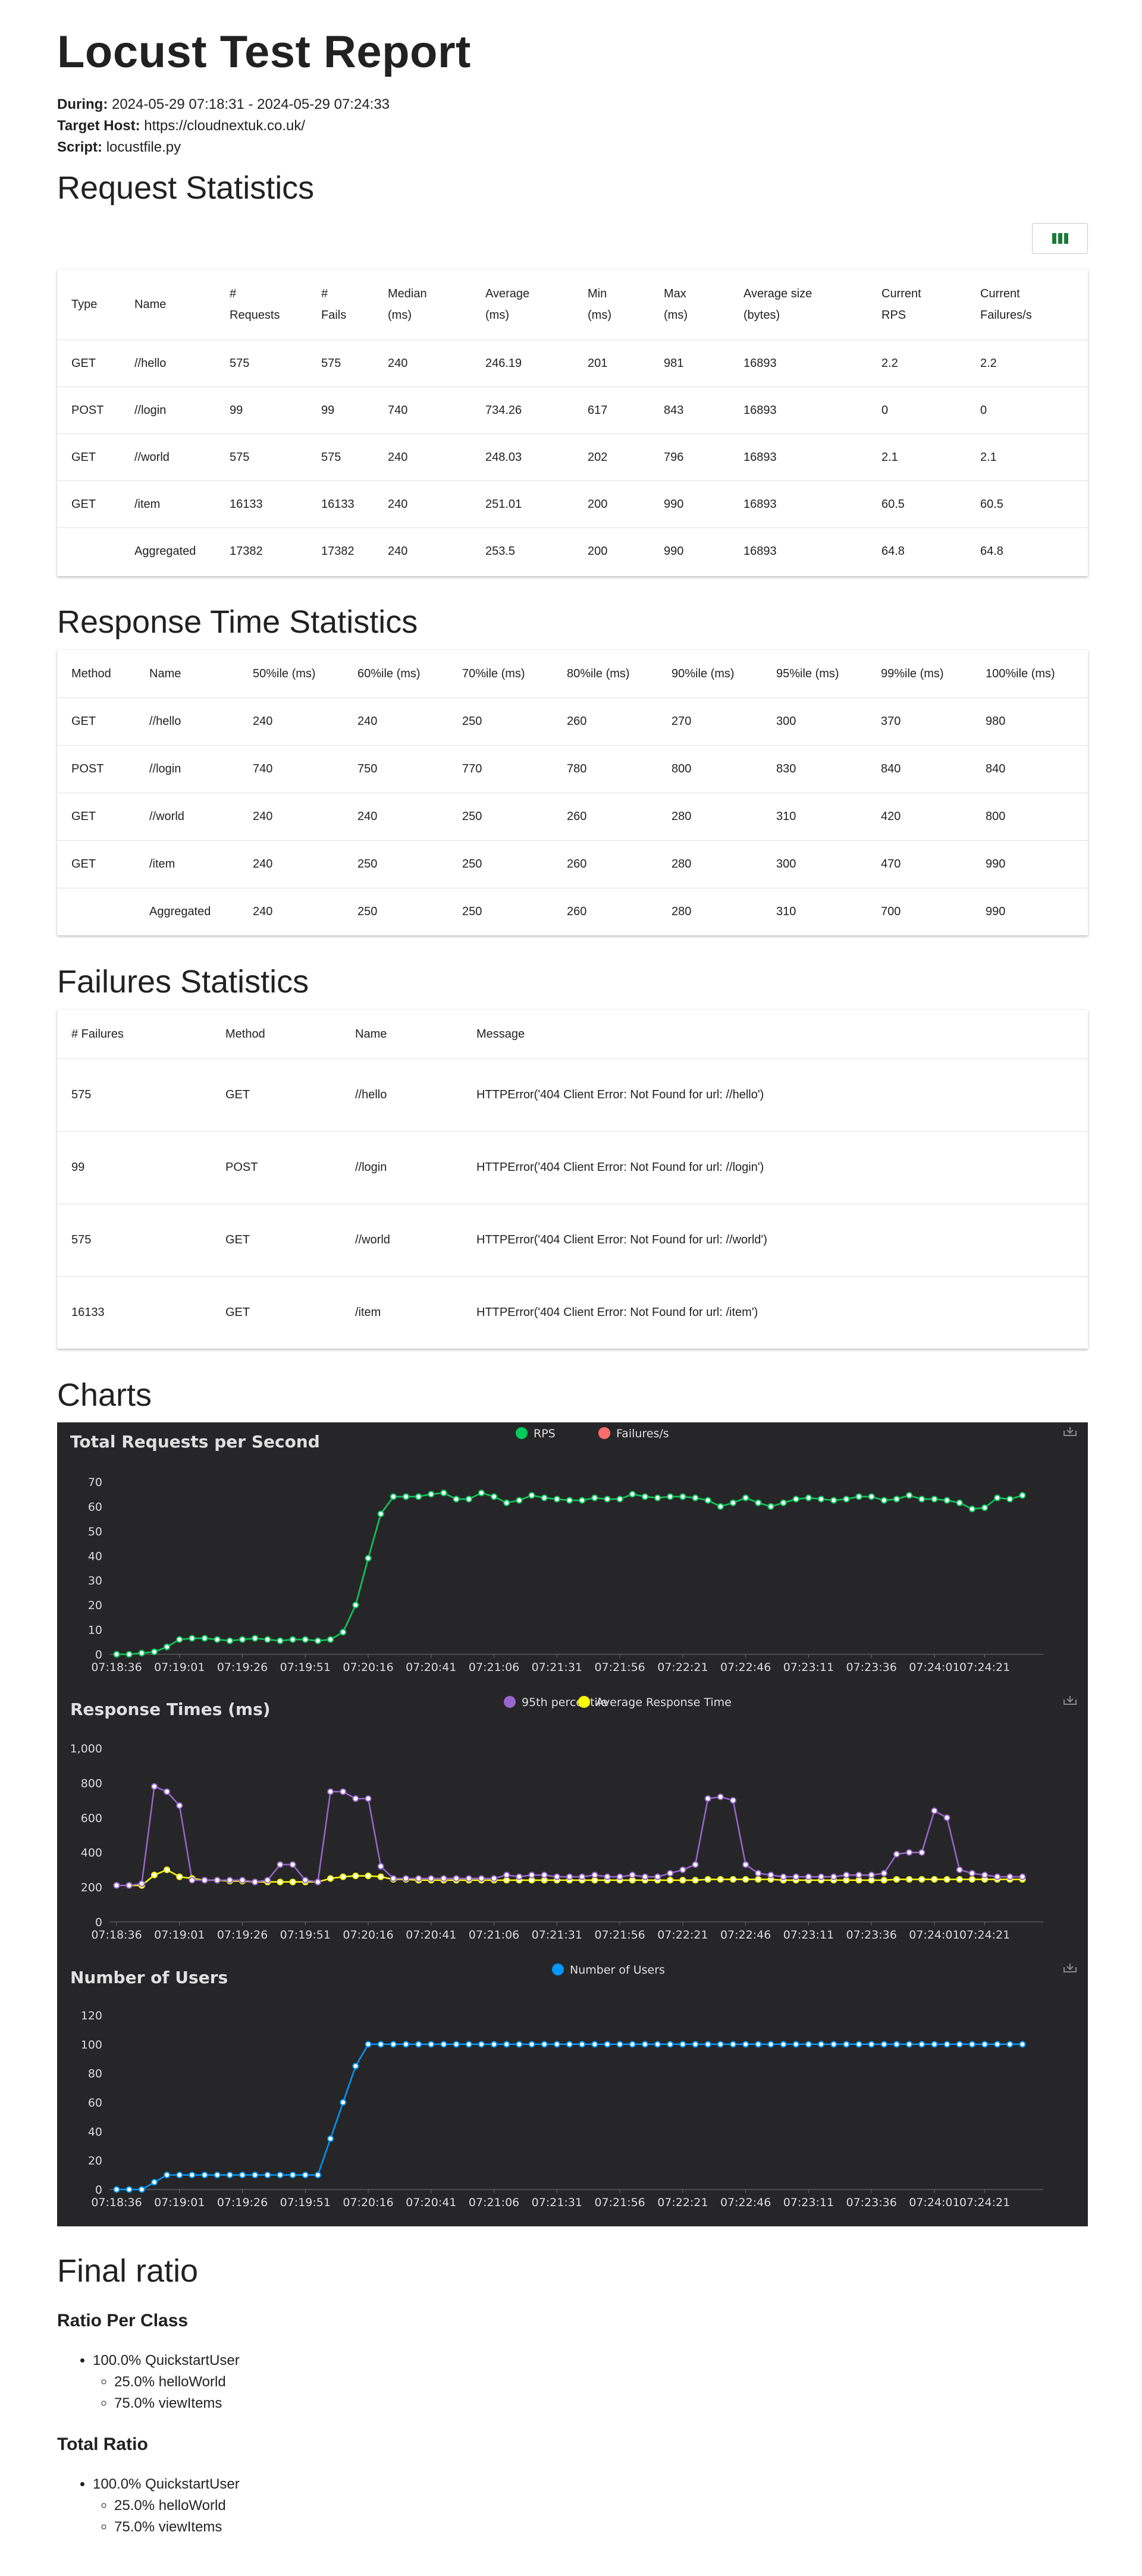 The image size is (1142, 2576). What do you see at coordinates (689, 304) in the screenshot?
I see `column-header: Max (ms)` at bounding box center [689, 304].